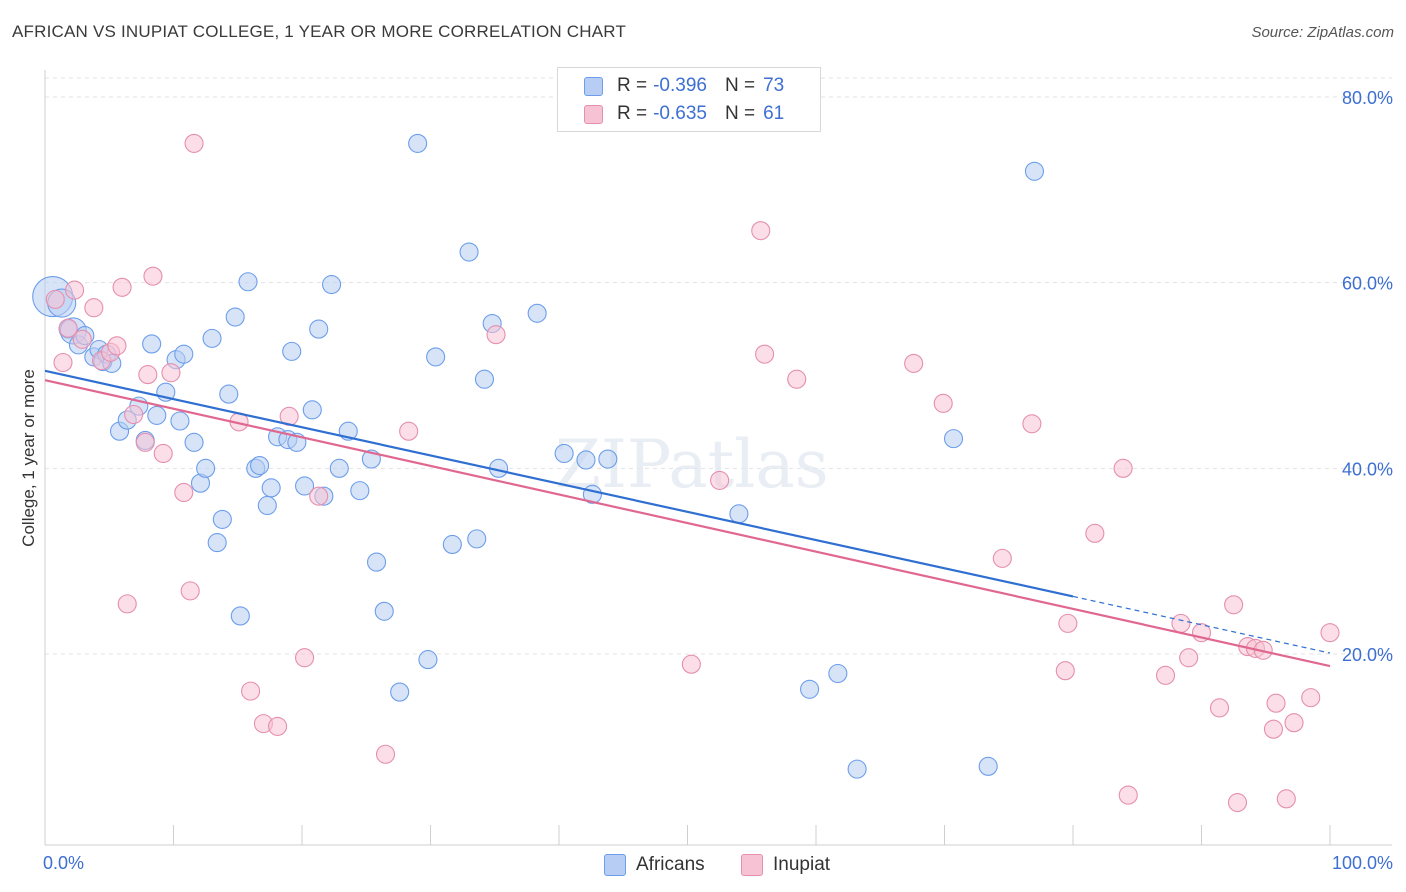 The height and width of the screenshot is (892, 1406). I want to click on y-tick-label: 40.0%, so click(1367, 469).